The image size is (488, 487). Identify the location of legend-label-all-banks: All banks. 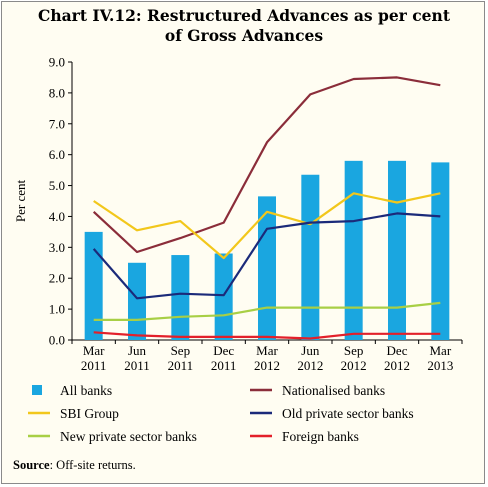
(86, 390).